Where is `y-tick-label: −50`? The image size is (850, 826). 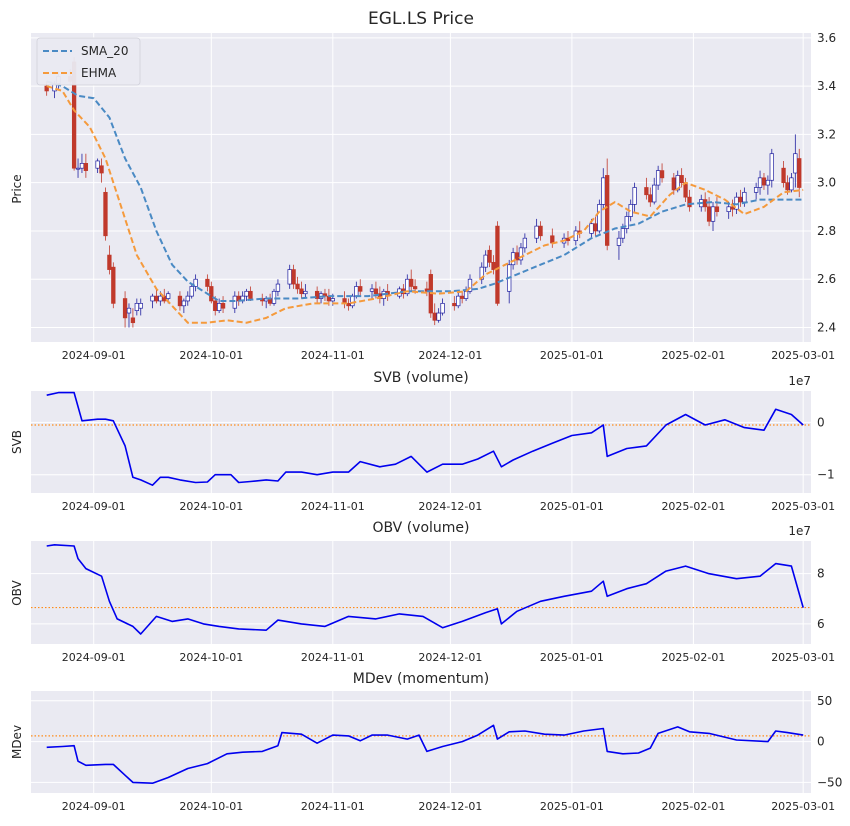
y-tick-label: −50 is located at coordinates (829, 782).